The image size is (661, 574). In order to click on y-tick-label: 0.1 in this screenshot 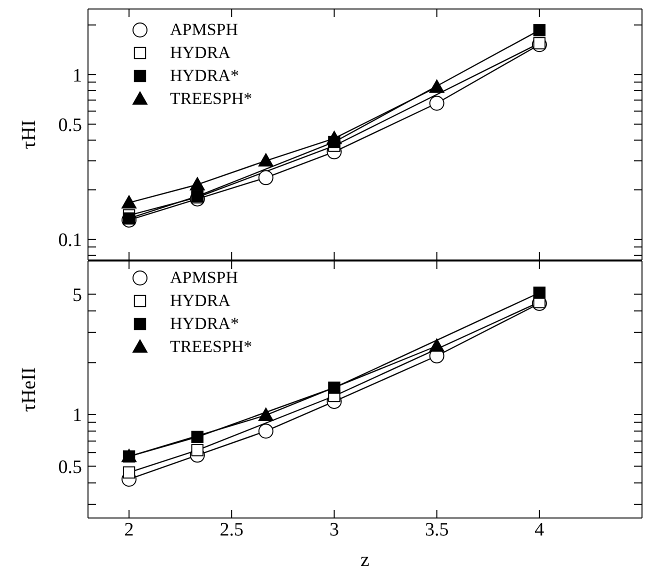, I will do `click(70, 241)`.